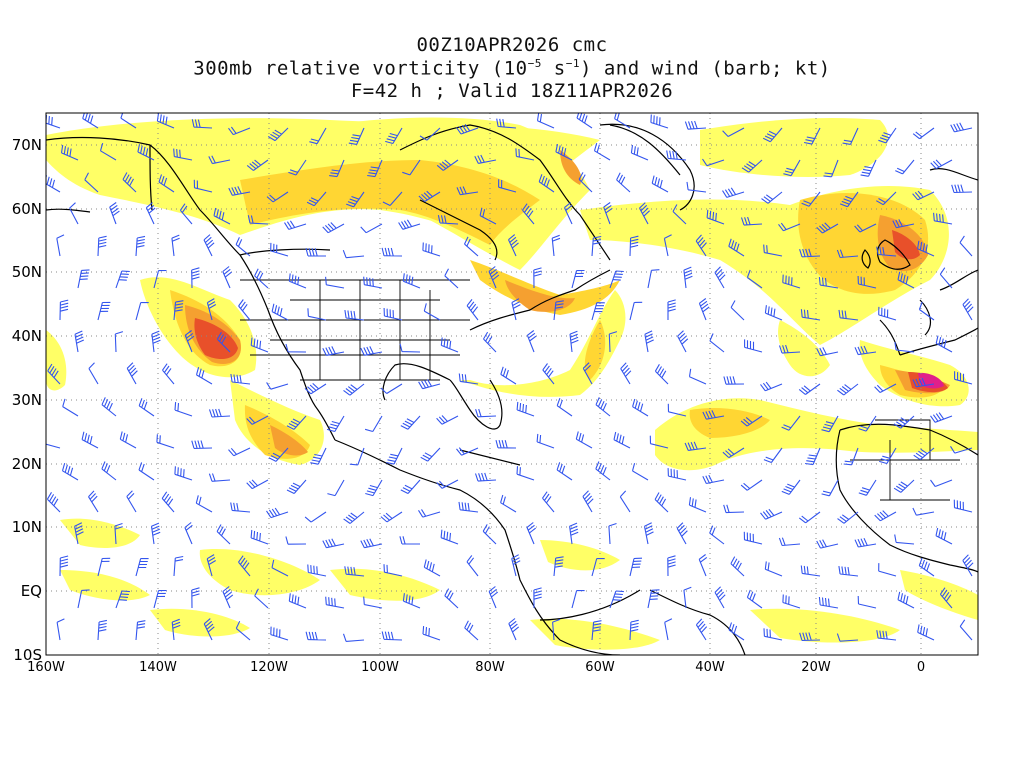 The width and height of the screenshot is (1024, 768). What do you see at coordinates (512, 45) in the screenshot?
I see `title-line-1: 00Z10APR2026 cmc` at bounding box center [512, 45].